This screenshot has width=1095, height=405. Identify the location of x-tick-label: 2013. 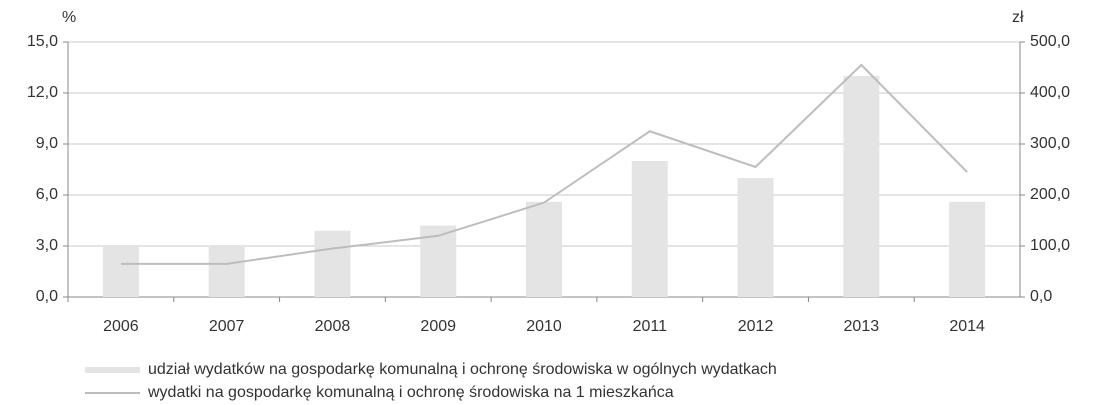
(862, 326).